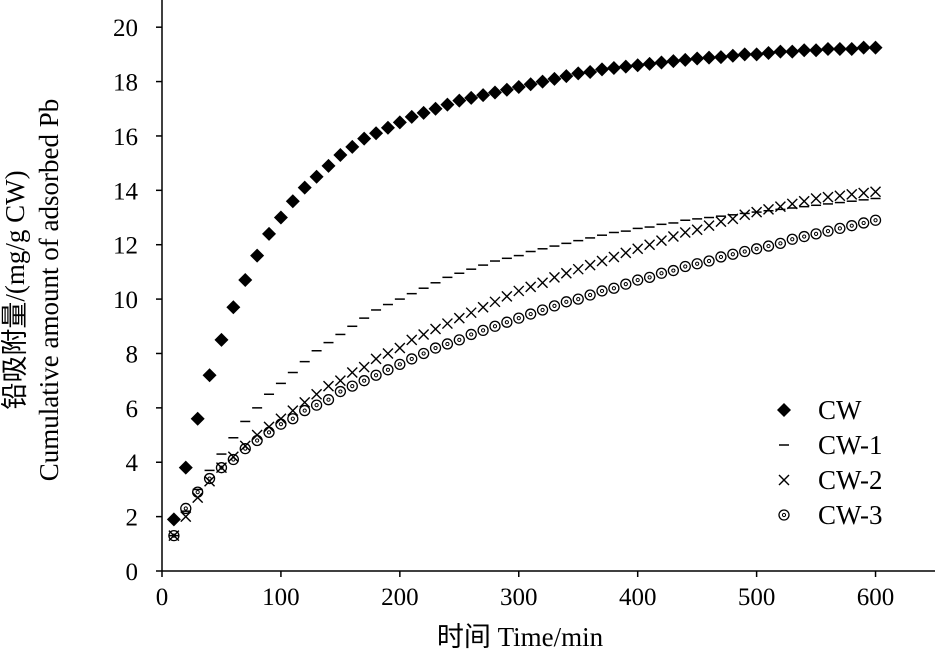  What do you see at coordinates (132, 409) in the screenshot?
I see `y-tick-label: 6` at bounding box center [132, 409].